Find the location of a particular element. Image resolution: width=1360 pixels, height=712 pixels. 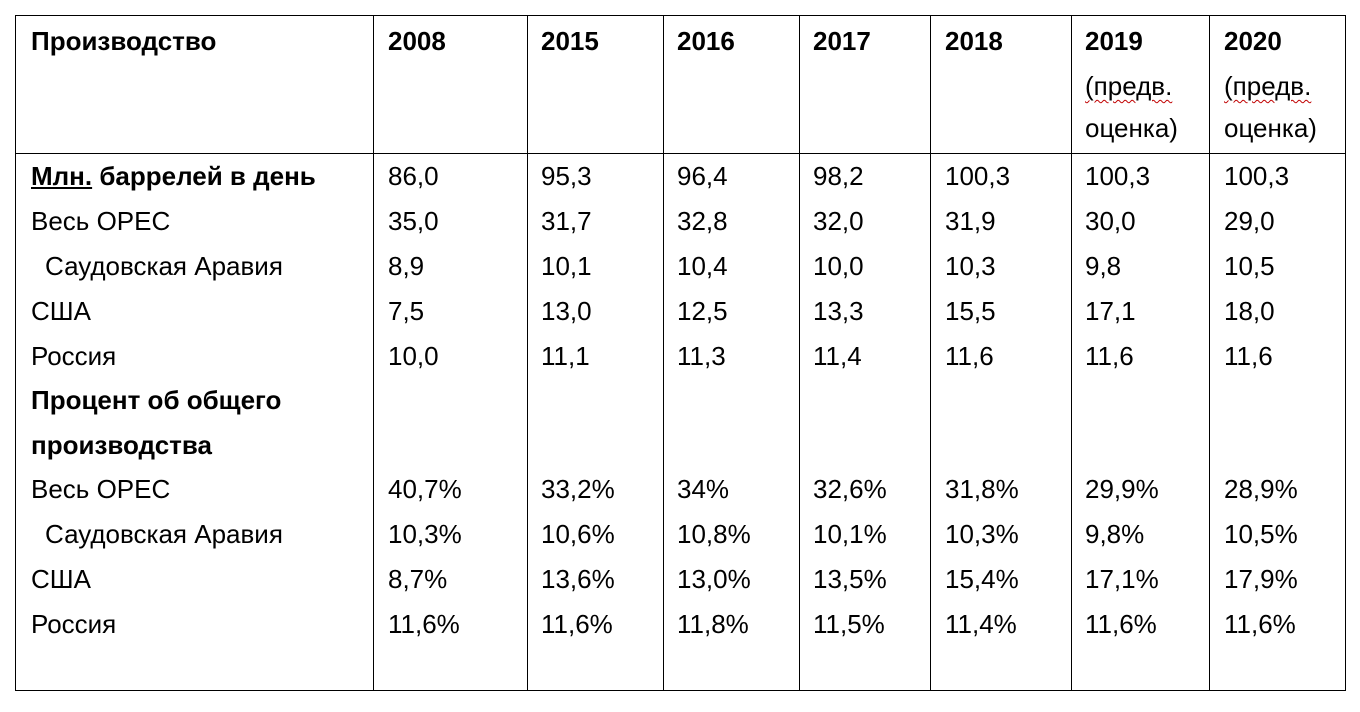

cell-value: 11,4 is located at coordinates (837, 356).